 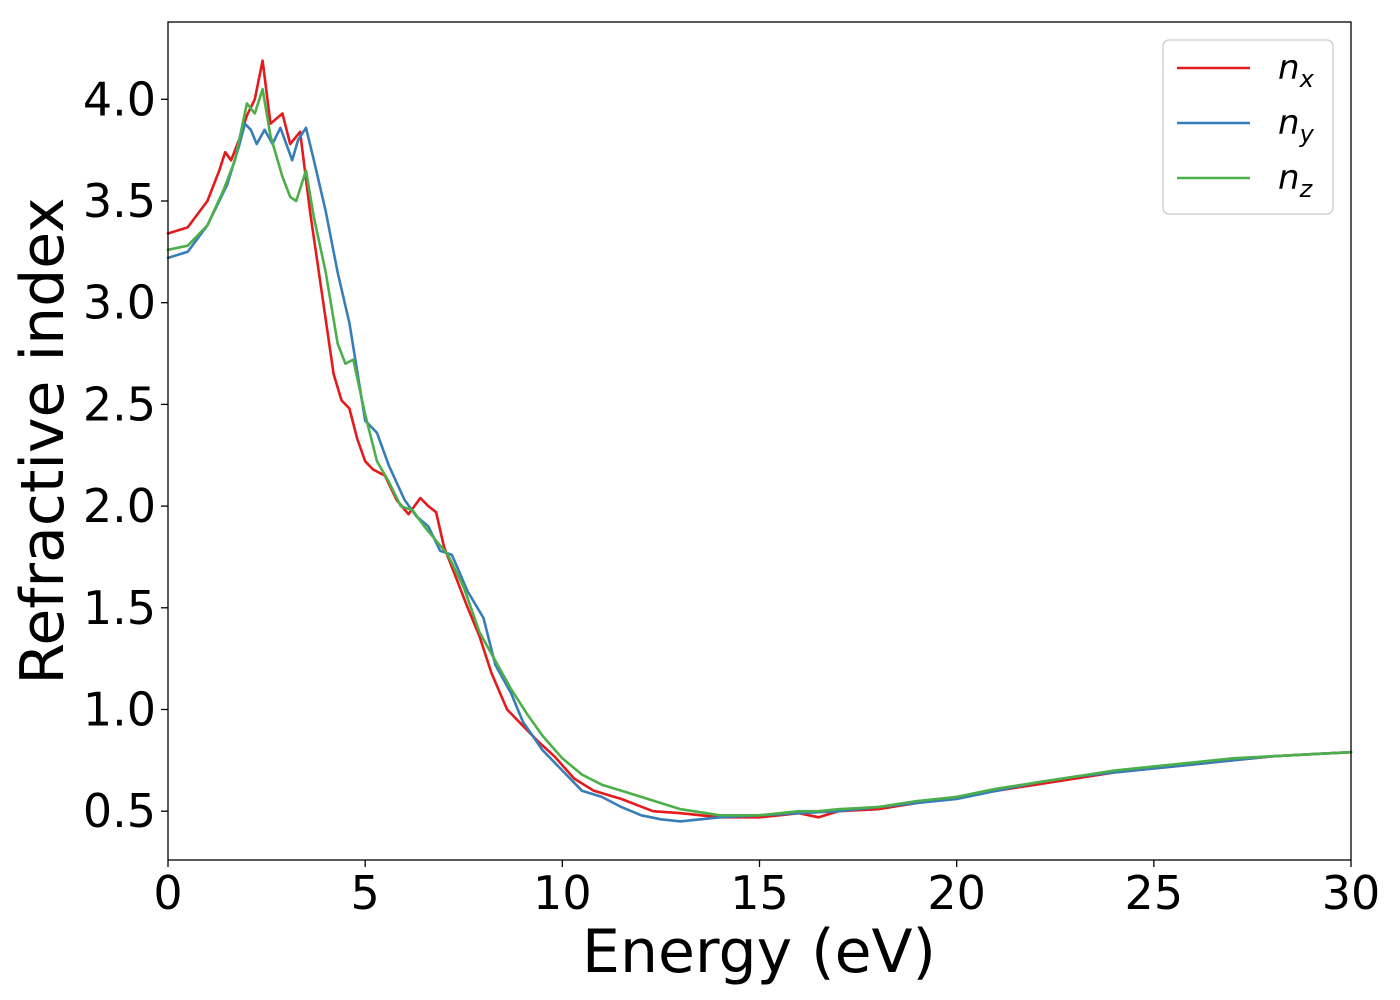 I want to click on x-tick-label: 0, so click(x=167, y=893).